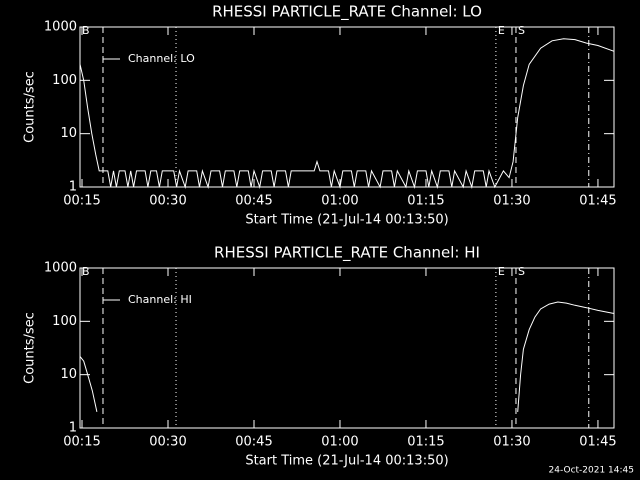 The height and width of the screenshot is (480, 640). What do you see at coordinates (347, 12) in the screenshot?
I see `chart-title: RHESSI PARTICLE_RATE Channel: LO` at bounding box center [347, 12].